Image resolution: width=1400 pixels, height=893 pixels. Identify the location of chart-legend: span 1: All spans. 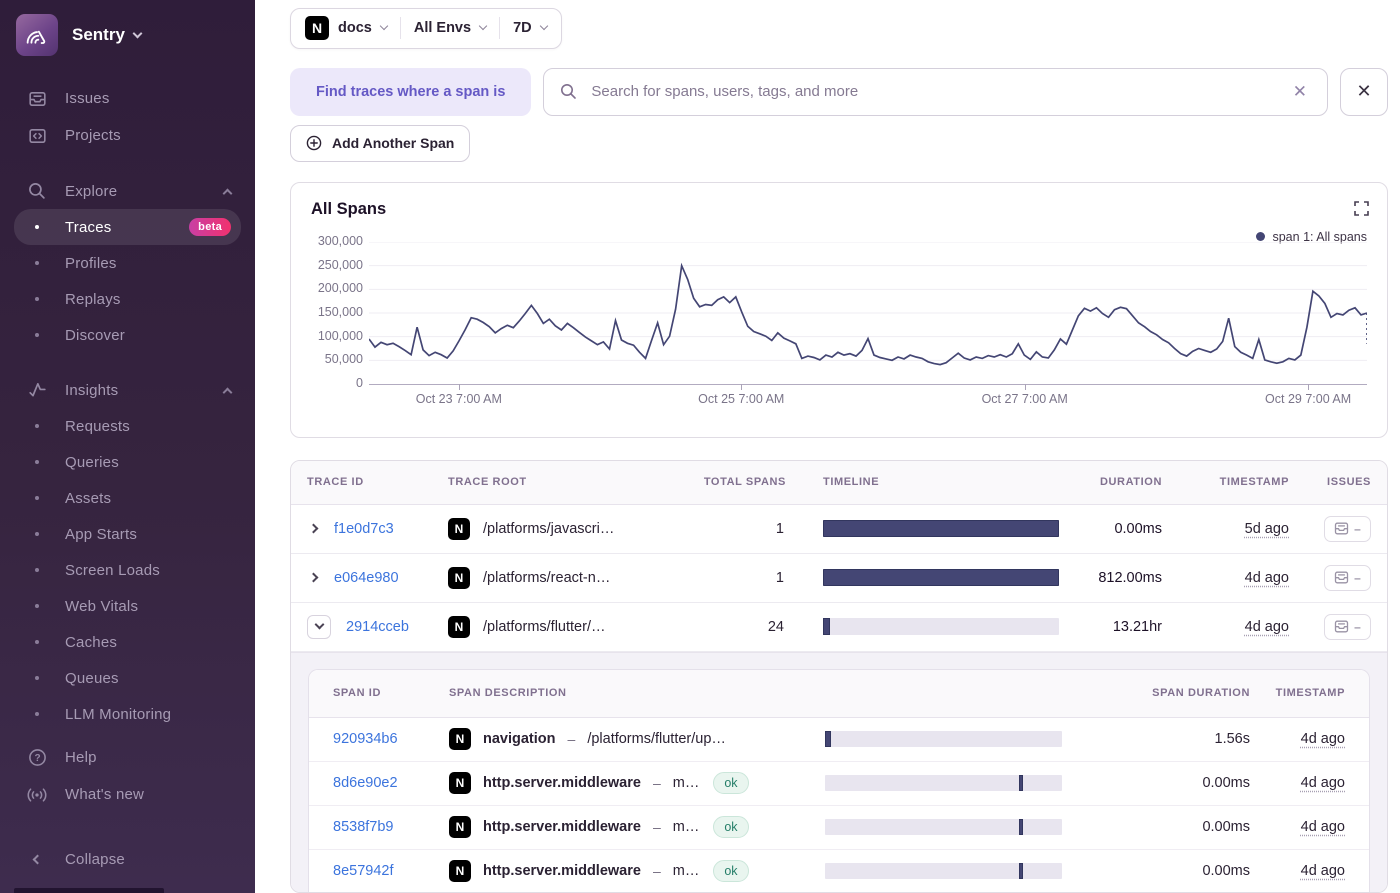
(1311, 237).